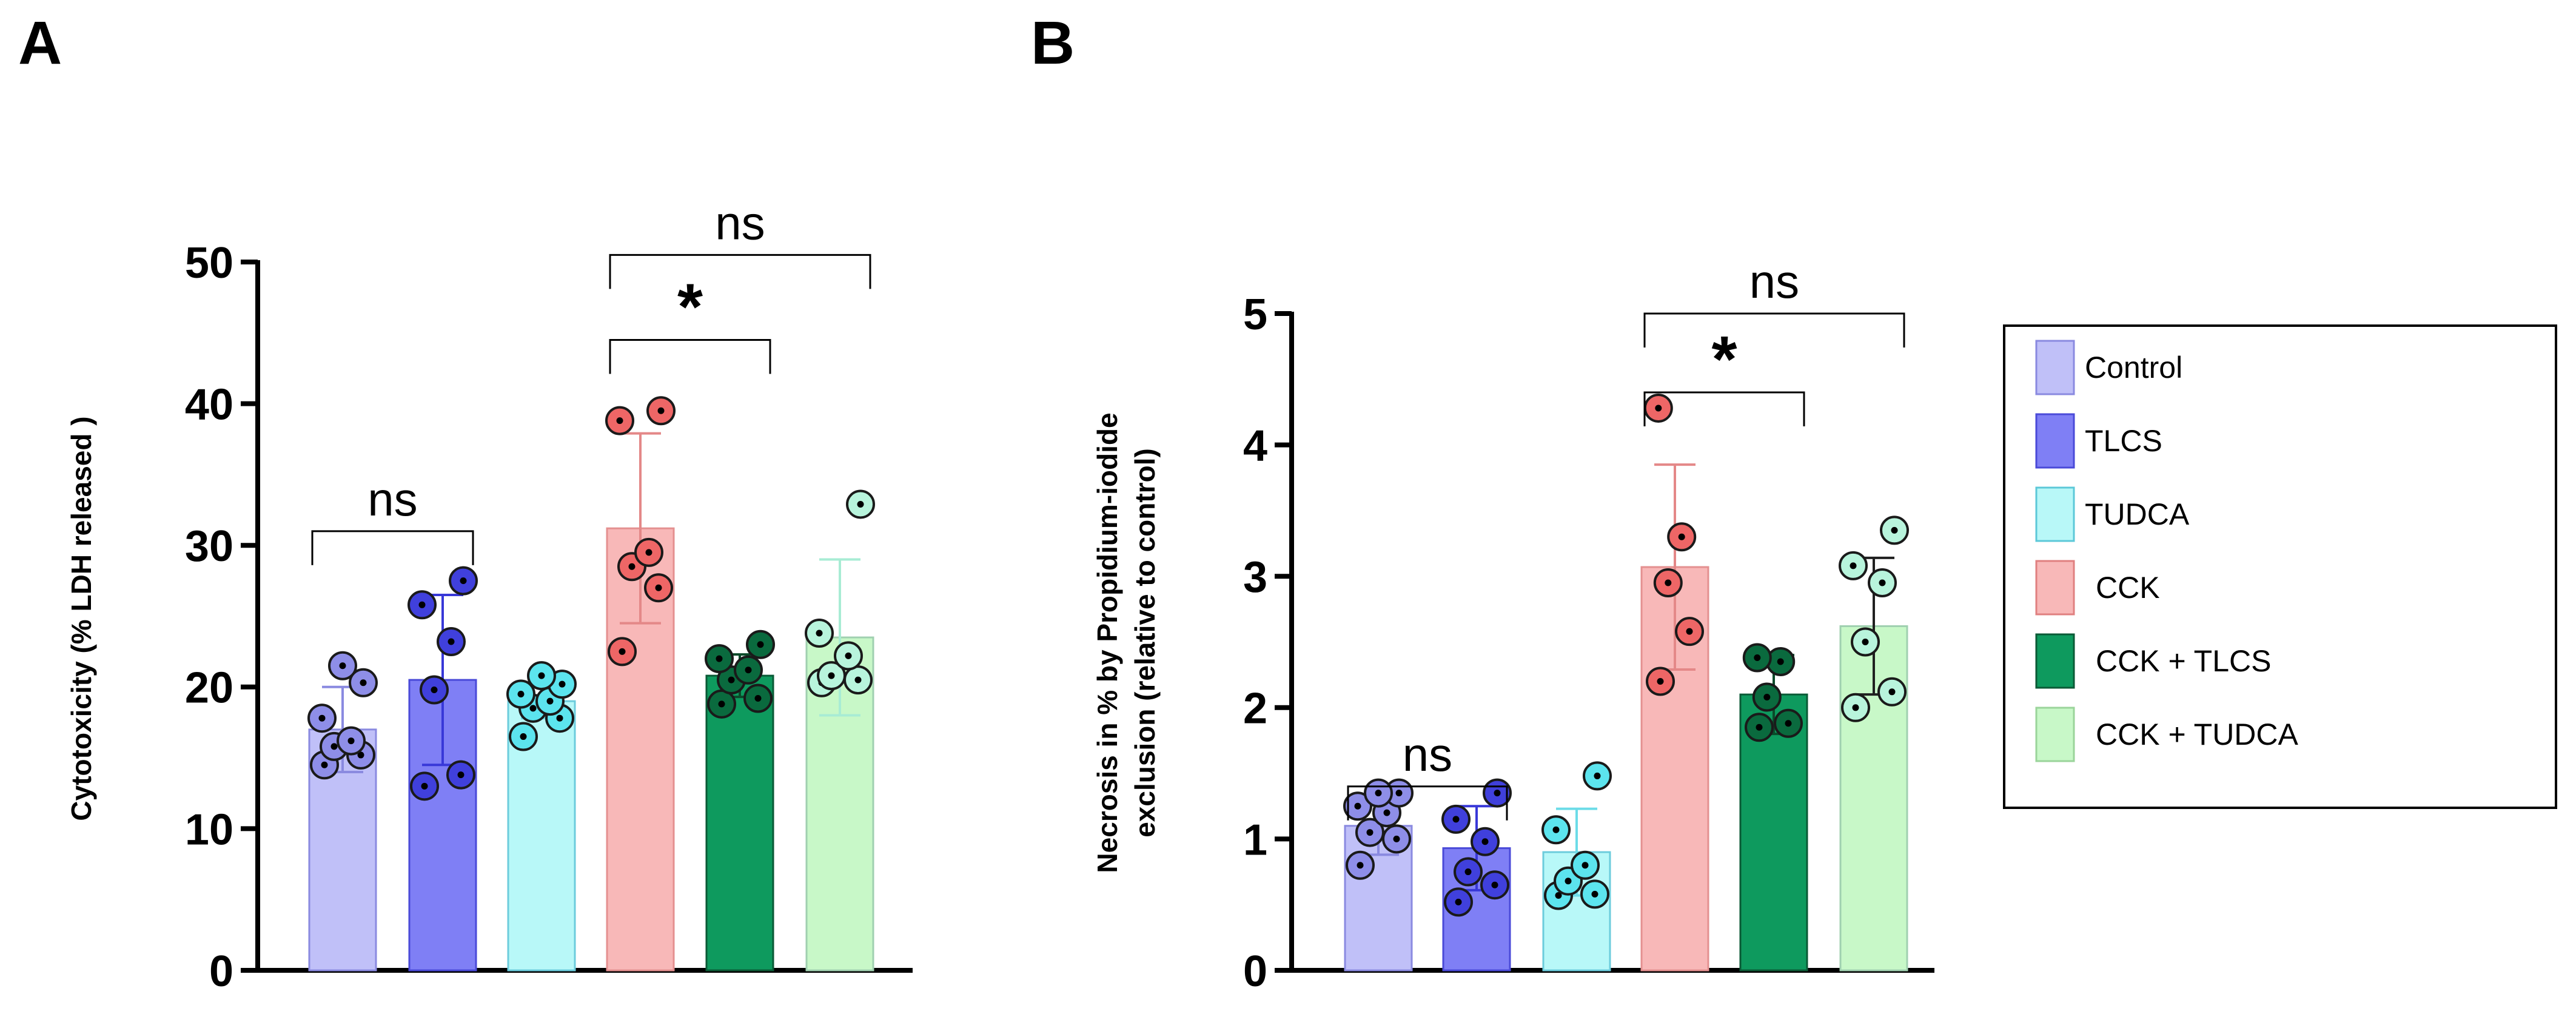 The height and width of the screenshot is (1014, 2576). I want to click on chart-b-y-tick-label: 5, so click(1255, 314).